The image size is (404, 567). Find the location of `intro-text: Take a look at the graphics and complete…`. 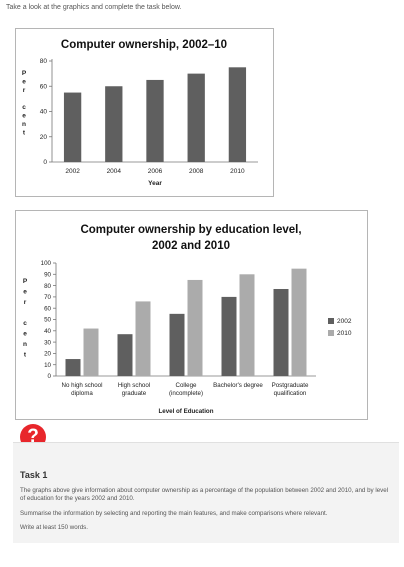

intro-text: Take a look at the graphics and complete… is located at coordinates (94, 7).